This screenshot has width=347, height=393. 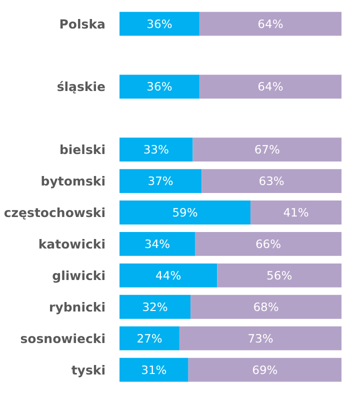 I want to click on data-label: 27%, so click(x=149, y=338).